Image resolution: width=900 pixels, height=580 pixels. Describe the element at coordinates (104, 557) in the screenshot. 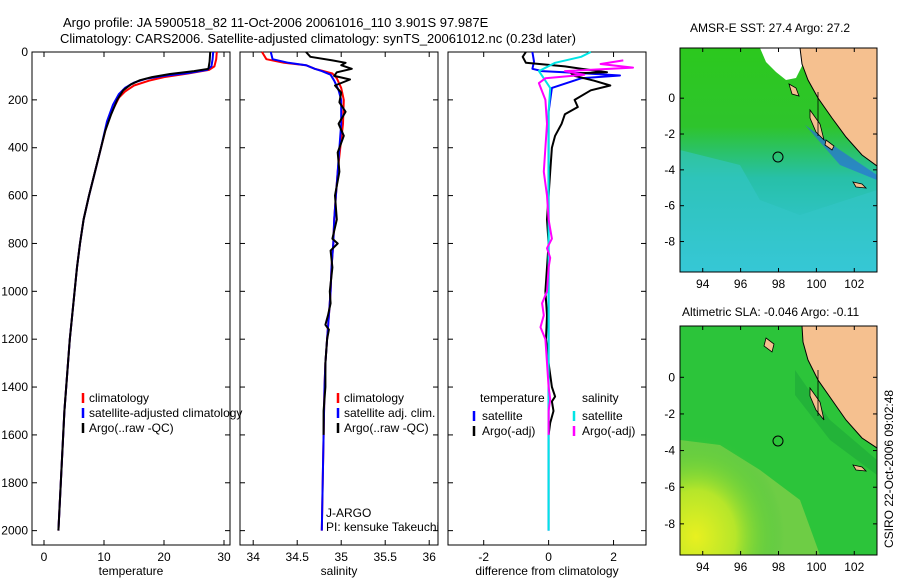

I see `temperature-xtick-label: 10` at that location.